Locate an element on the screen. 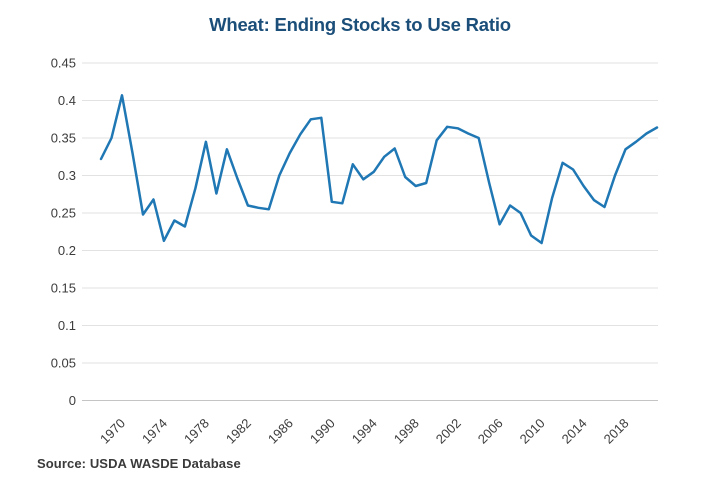  x-tick-label: 2018 is located at coordinates (616, 431).